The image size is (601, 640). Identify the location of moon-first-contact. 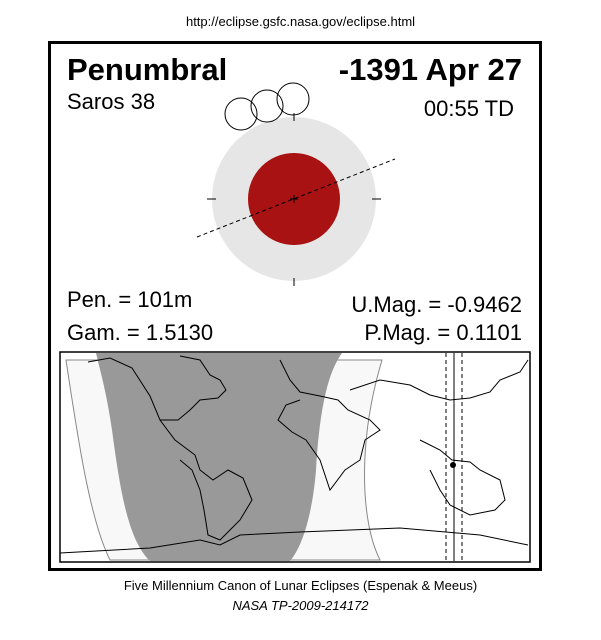
(241, 114).